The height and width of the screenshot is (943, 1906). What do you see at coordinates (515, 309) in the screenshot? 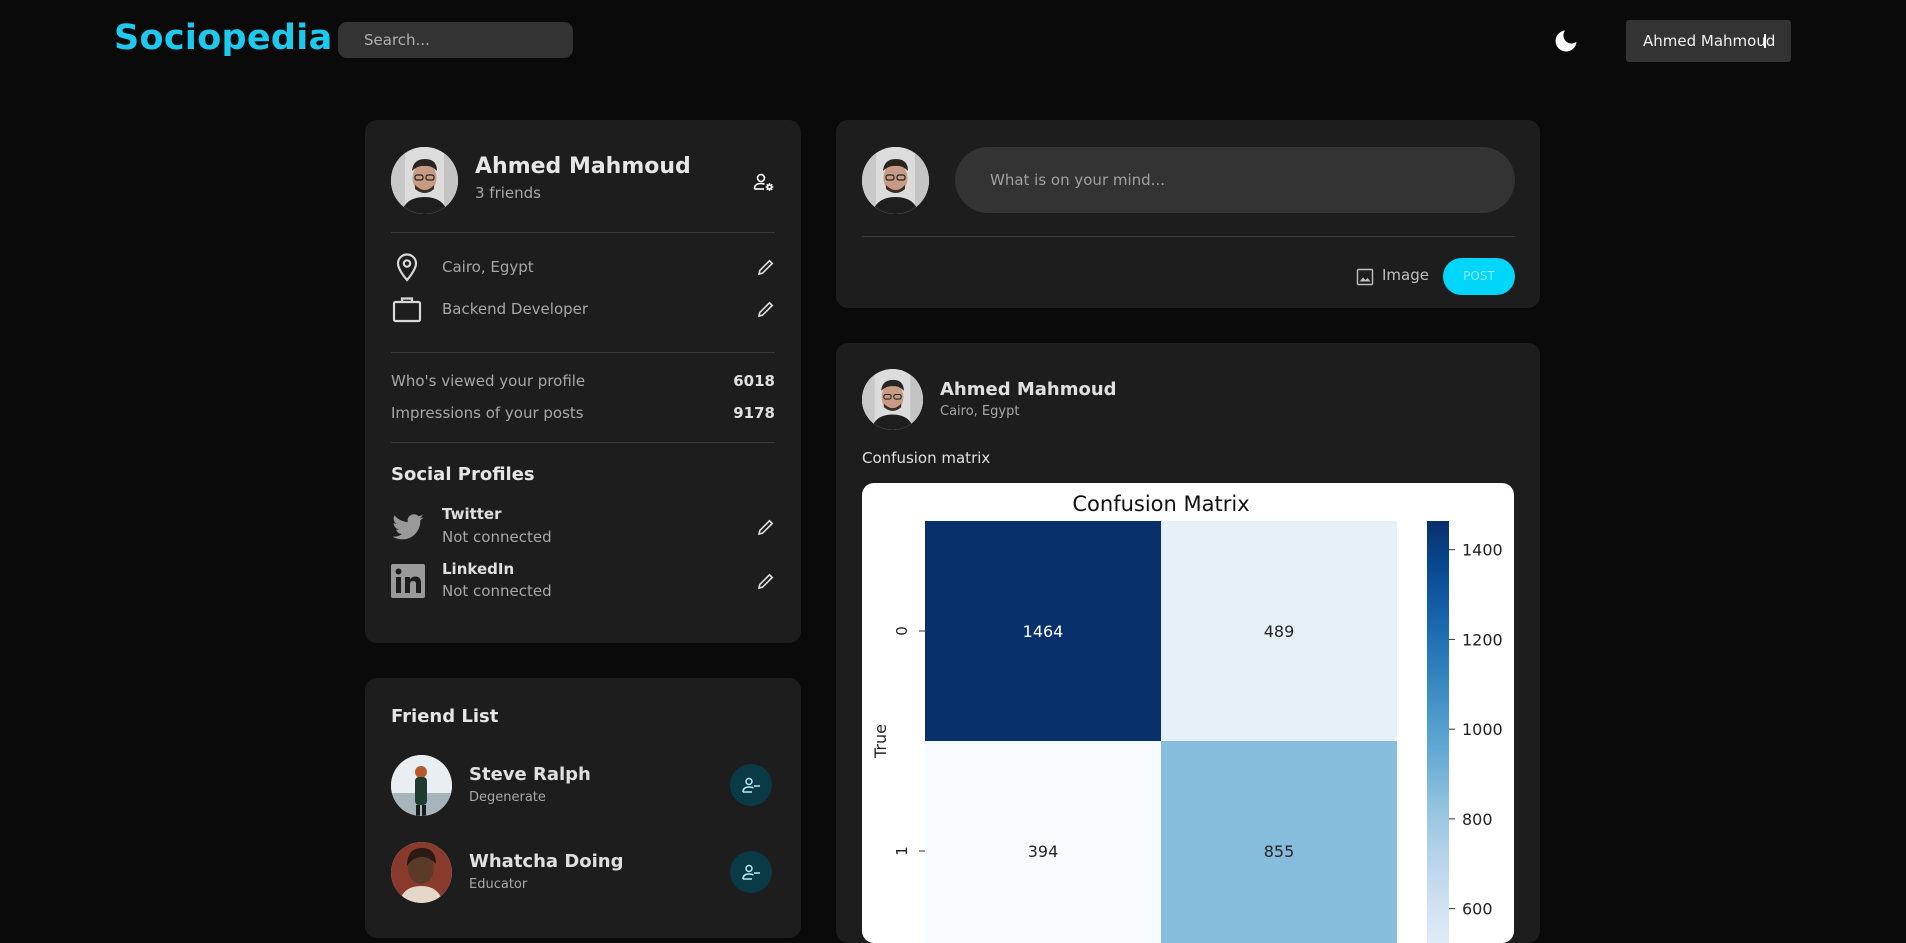
I see `user-occupation: Backend Developer` at bounding box center [515, 309].